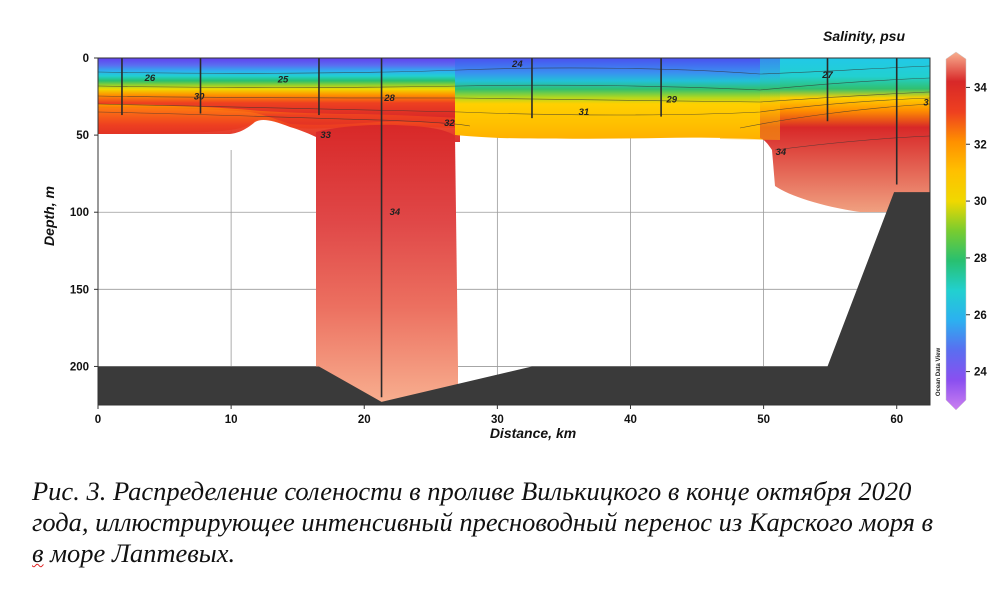 Image resolution: width=1000 pixels, height=597 pixels. Describe the element at coordinates (497, 420) in the screenshot. I see `x-tick-label-3: 30` at that location.